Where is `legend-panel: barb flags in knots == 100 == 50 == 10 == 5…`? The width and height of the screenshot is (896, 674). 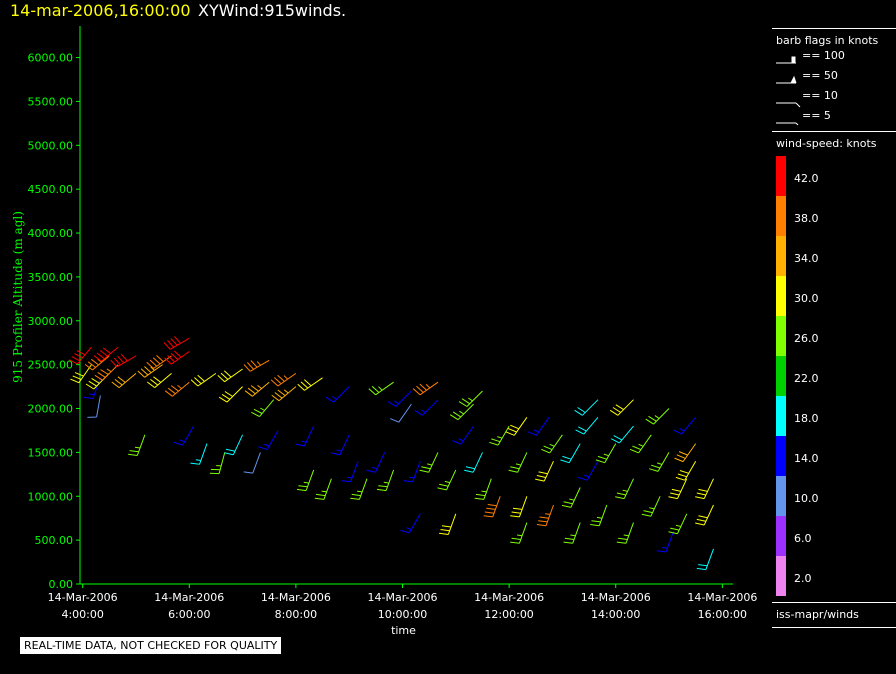
legend-panel: barb flags in knots == 100 == 50 == 10 == 5… is located at coordinates (834, 328).